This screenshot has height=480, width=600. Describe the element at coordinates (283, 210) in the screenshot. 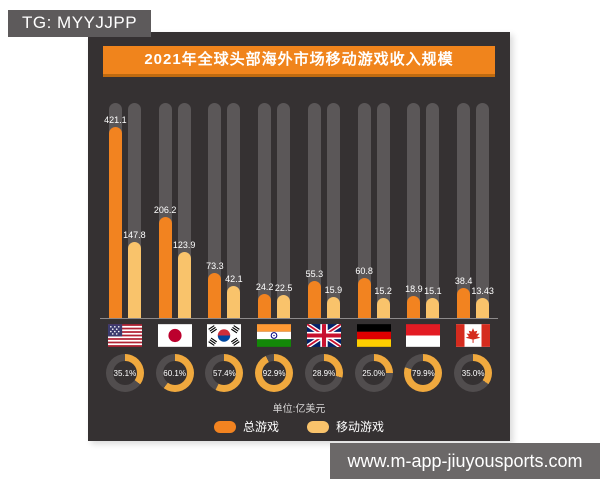

I see `bar-track: 22.5` at that location.